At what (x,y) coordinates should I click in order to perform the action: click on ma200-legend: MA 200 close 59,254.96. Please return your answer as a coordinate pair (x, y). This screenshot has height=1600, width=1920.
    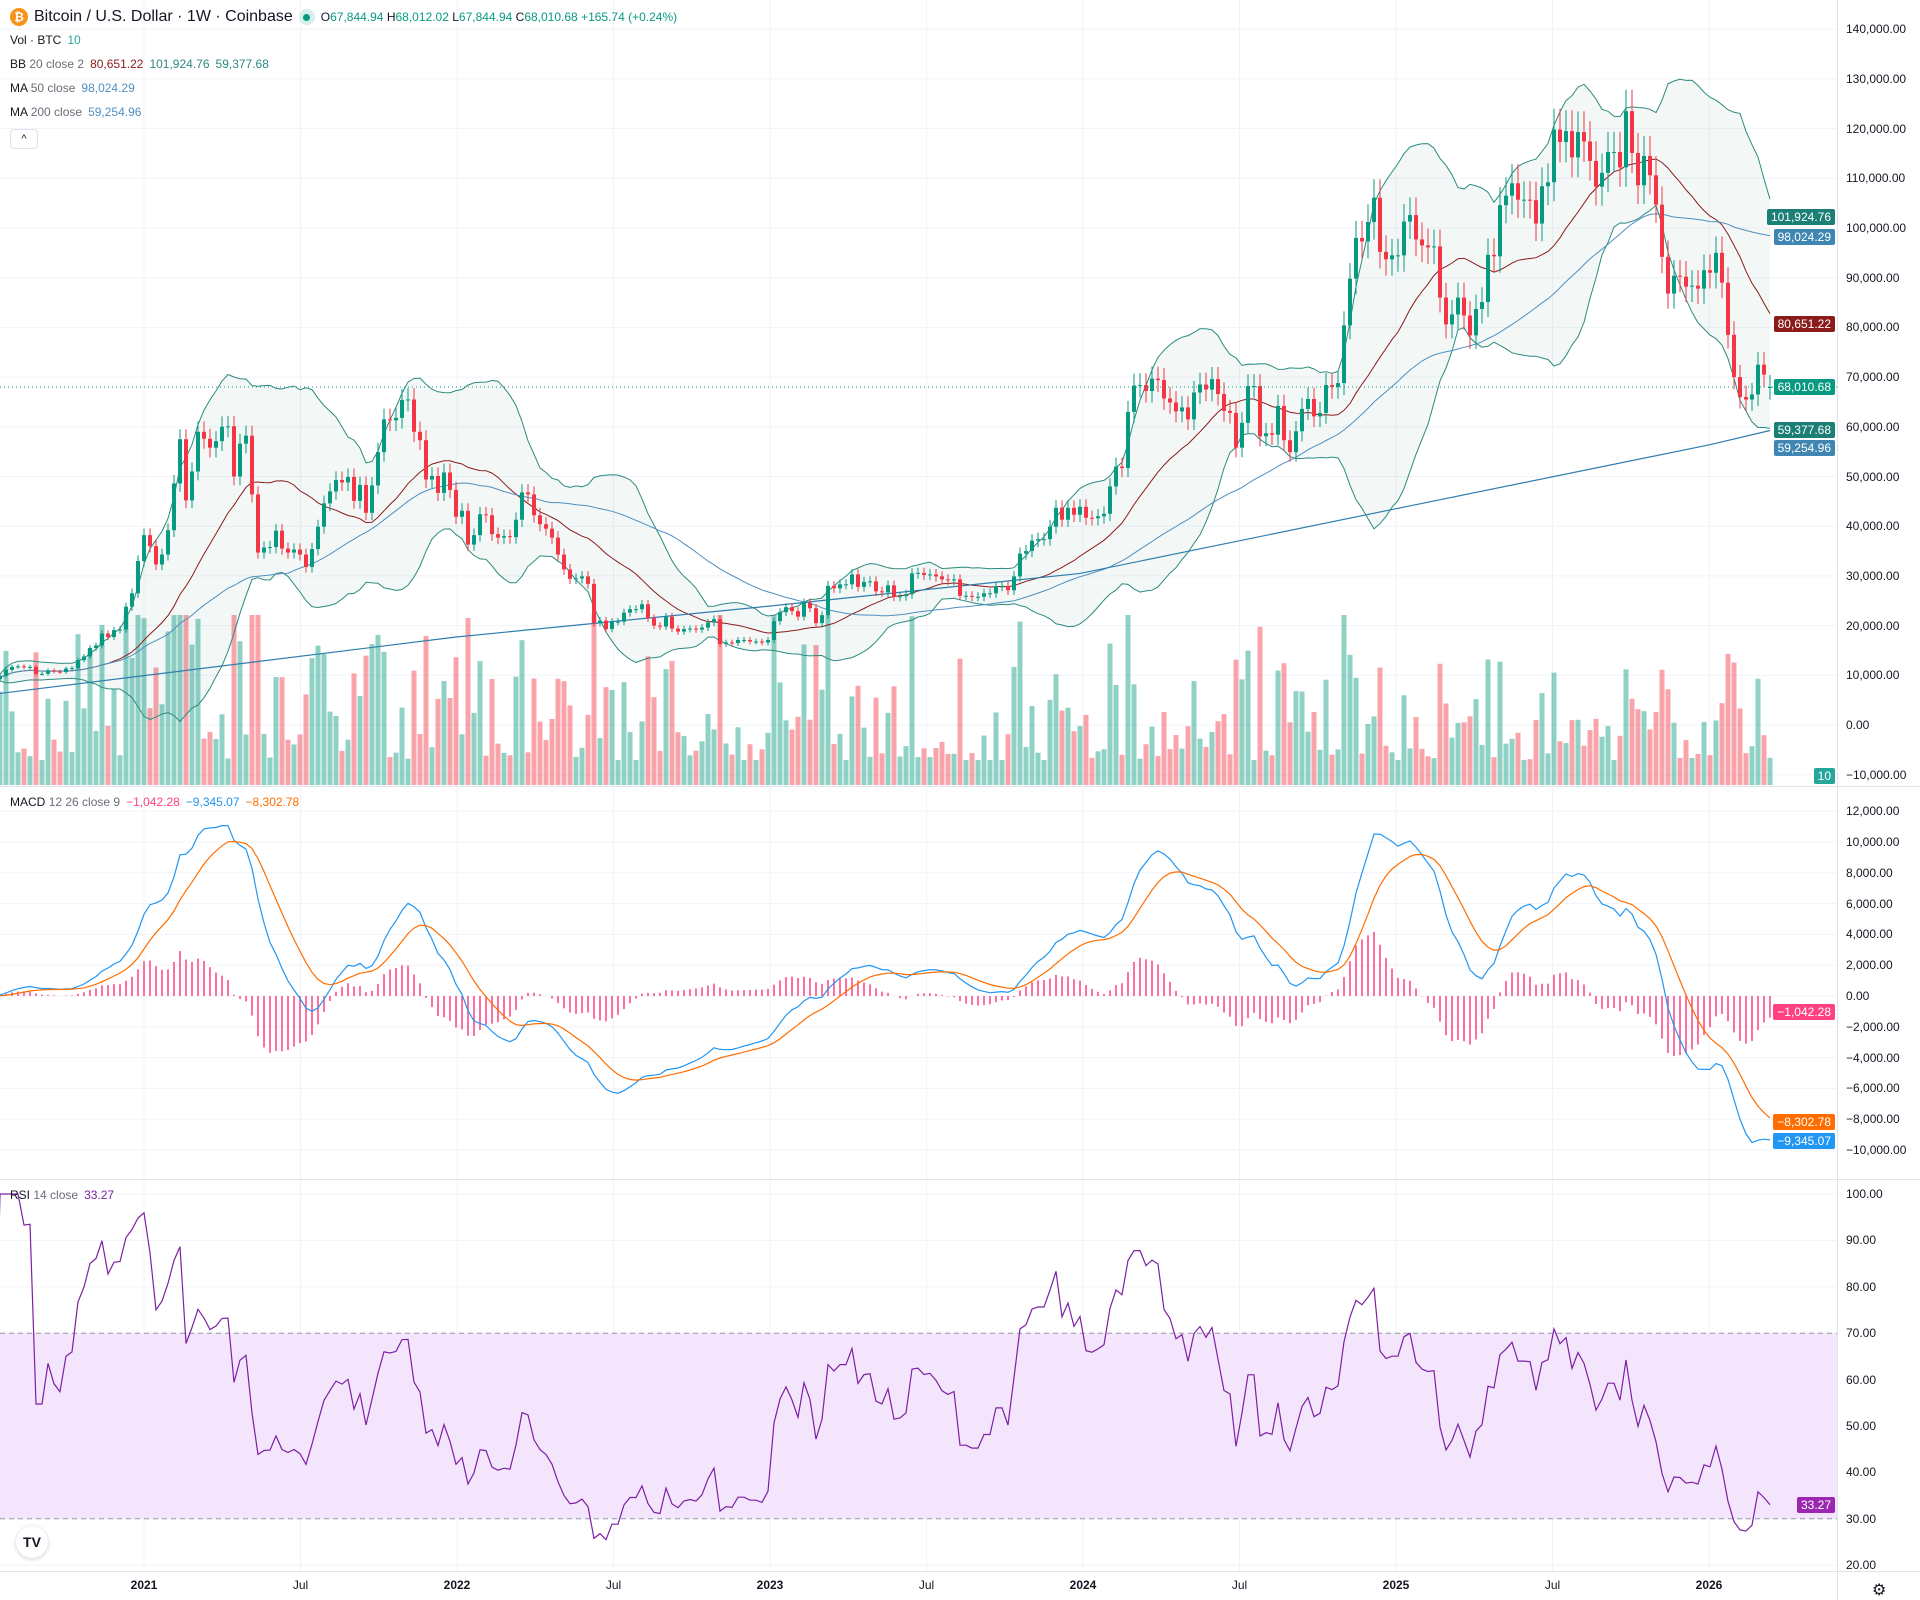
    Looking at the image, I should click on (75, 112).